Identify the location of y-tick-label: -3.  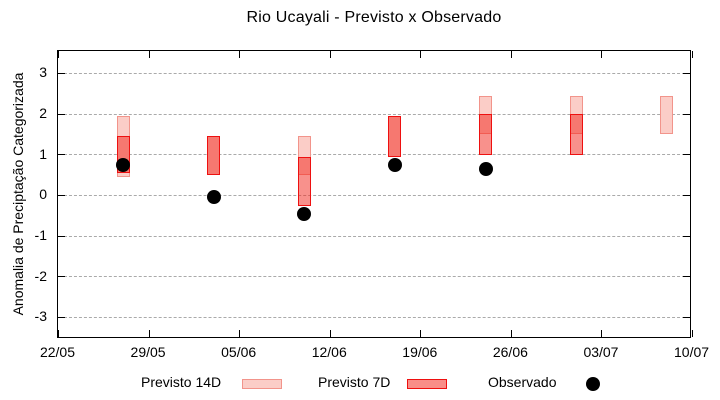
(40, 316).